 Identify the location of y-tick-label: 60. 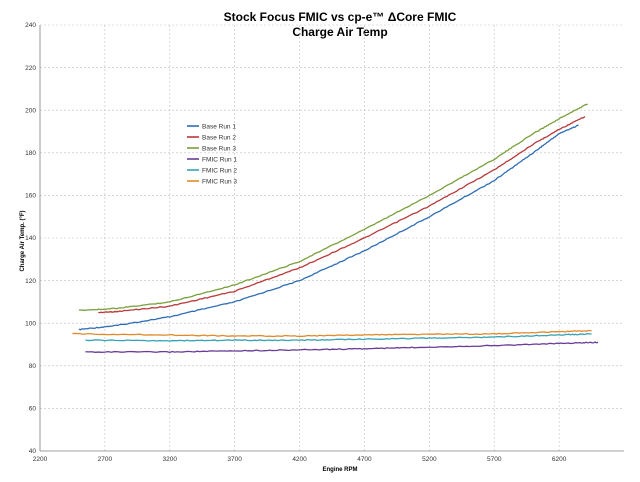
(33, 409).